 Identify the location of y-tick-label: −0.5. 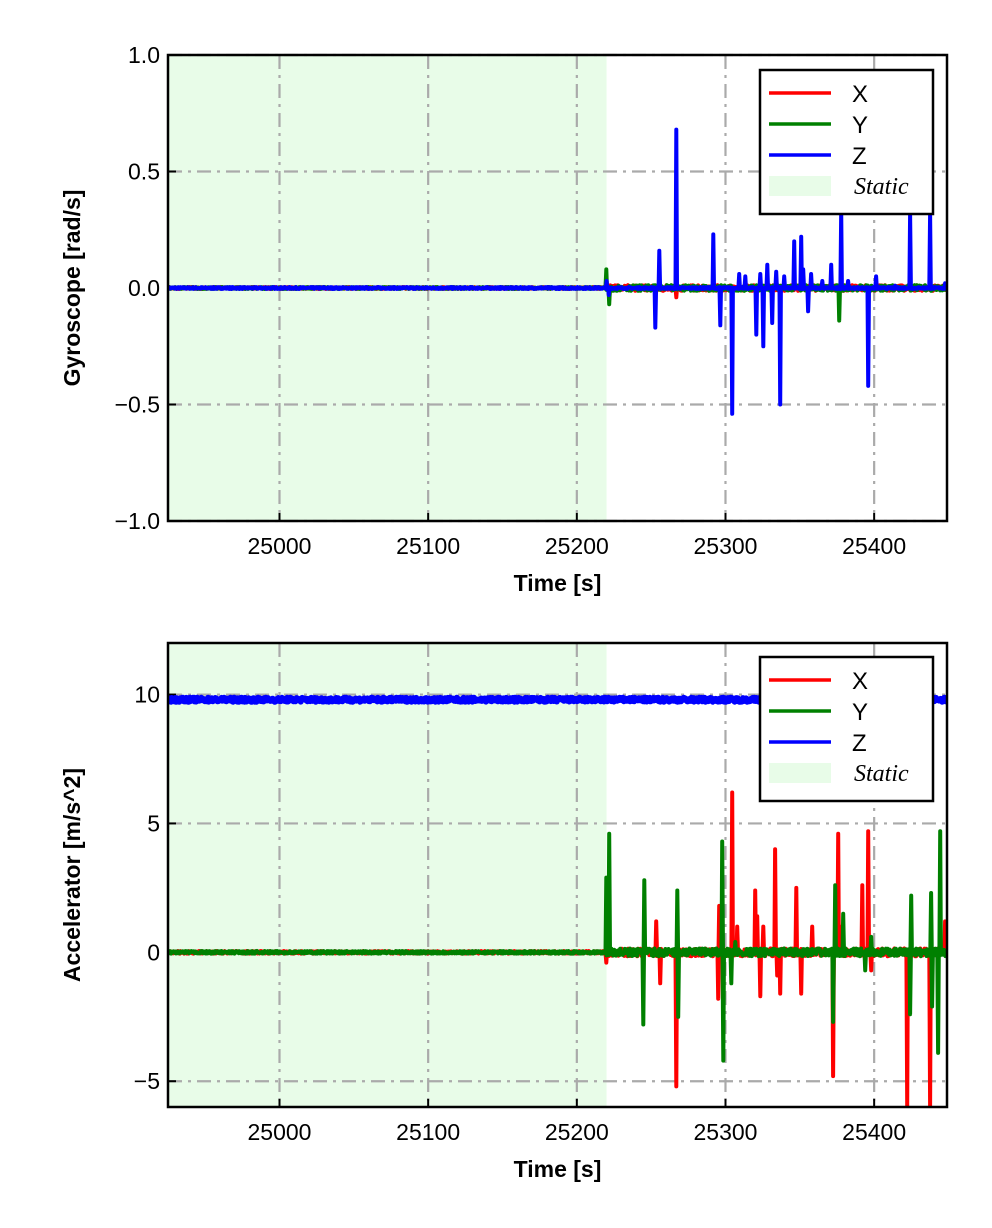
(137, 405).